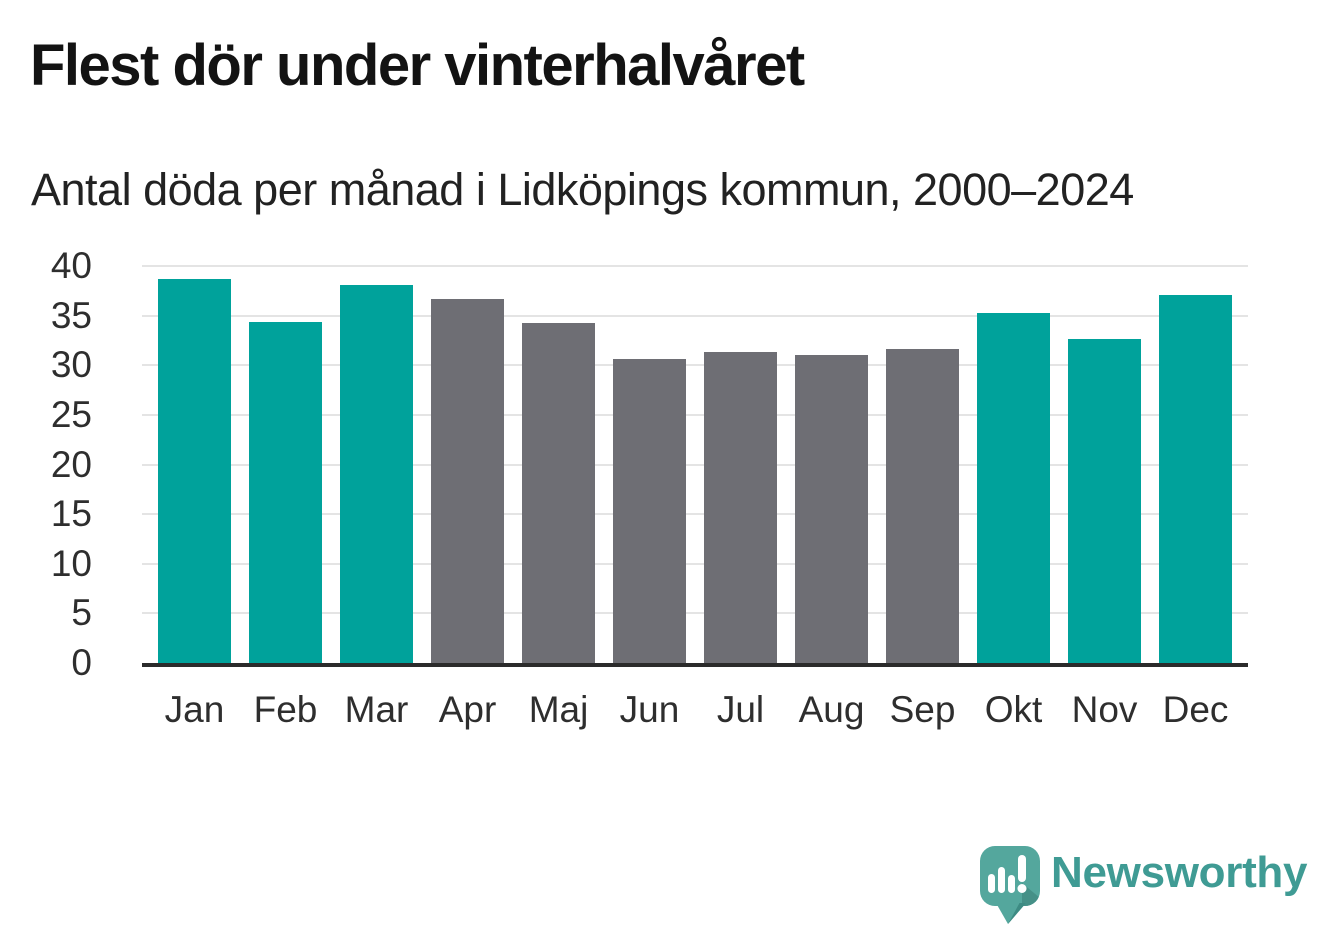 The image size is (1322, 939). I want to click on bar-nov, so click(1104, 501).